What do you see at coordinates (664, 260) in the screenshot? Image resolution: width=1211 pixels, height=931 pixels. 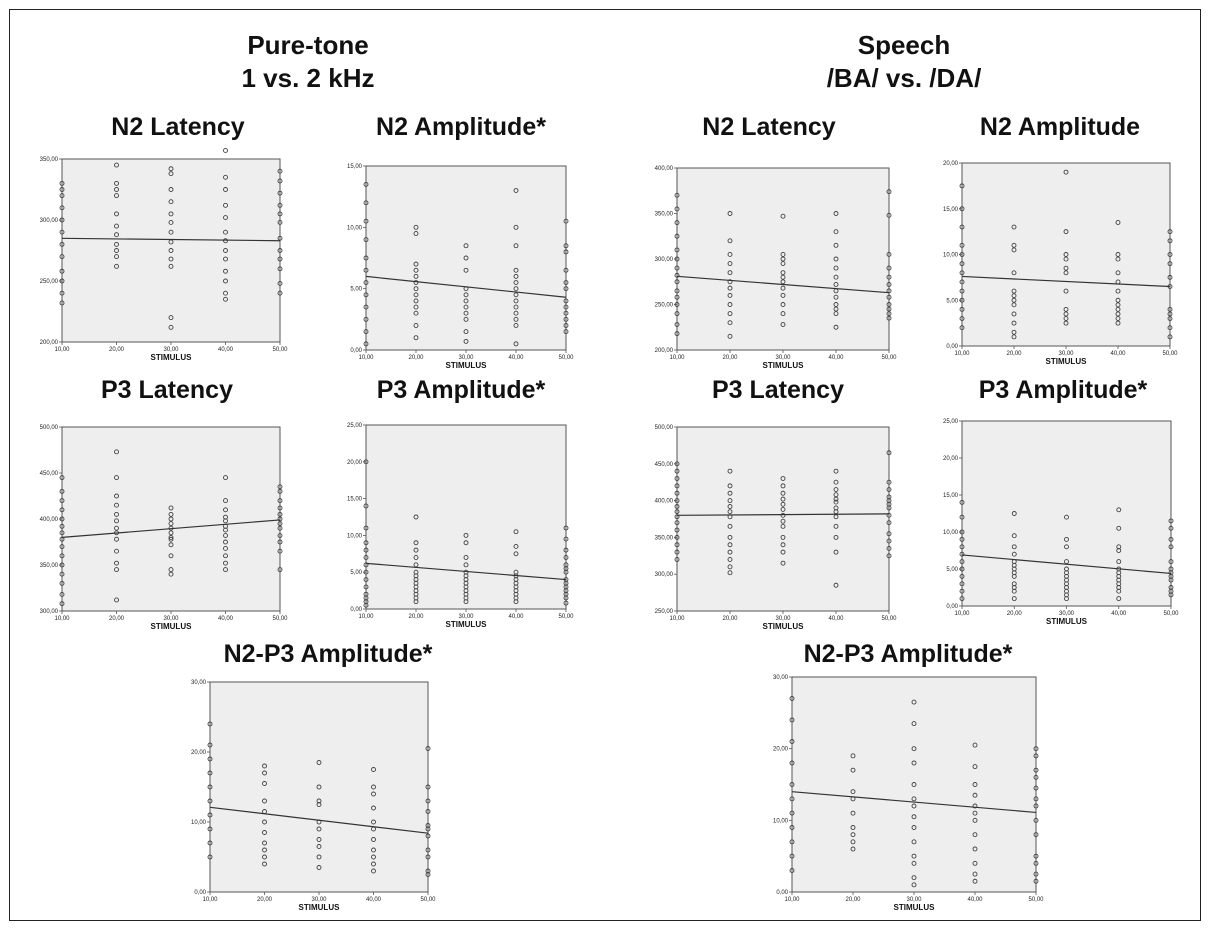 I see `y-tick-label: 300,00` at bounding box center [664, 260].